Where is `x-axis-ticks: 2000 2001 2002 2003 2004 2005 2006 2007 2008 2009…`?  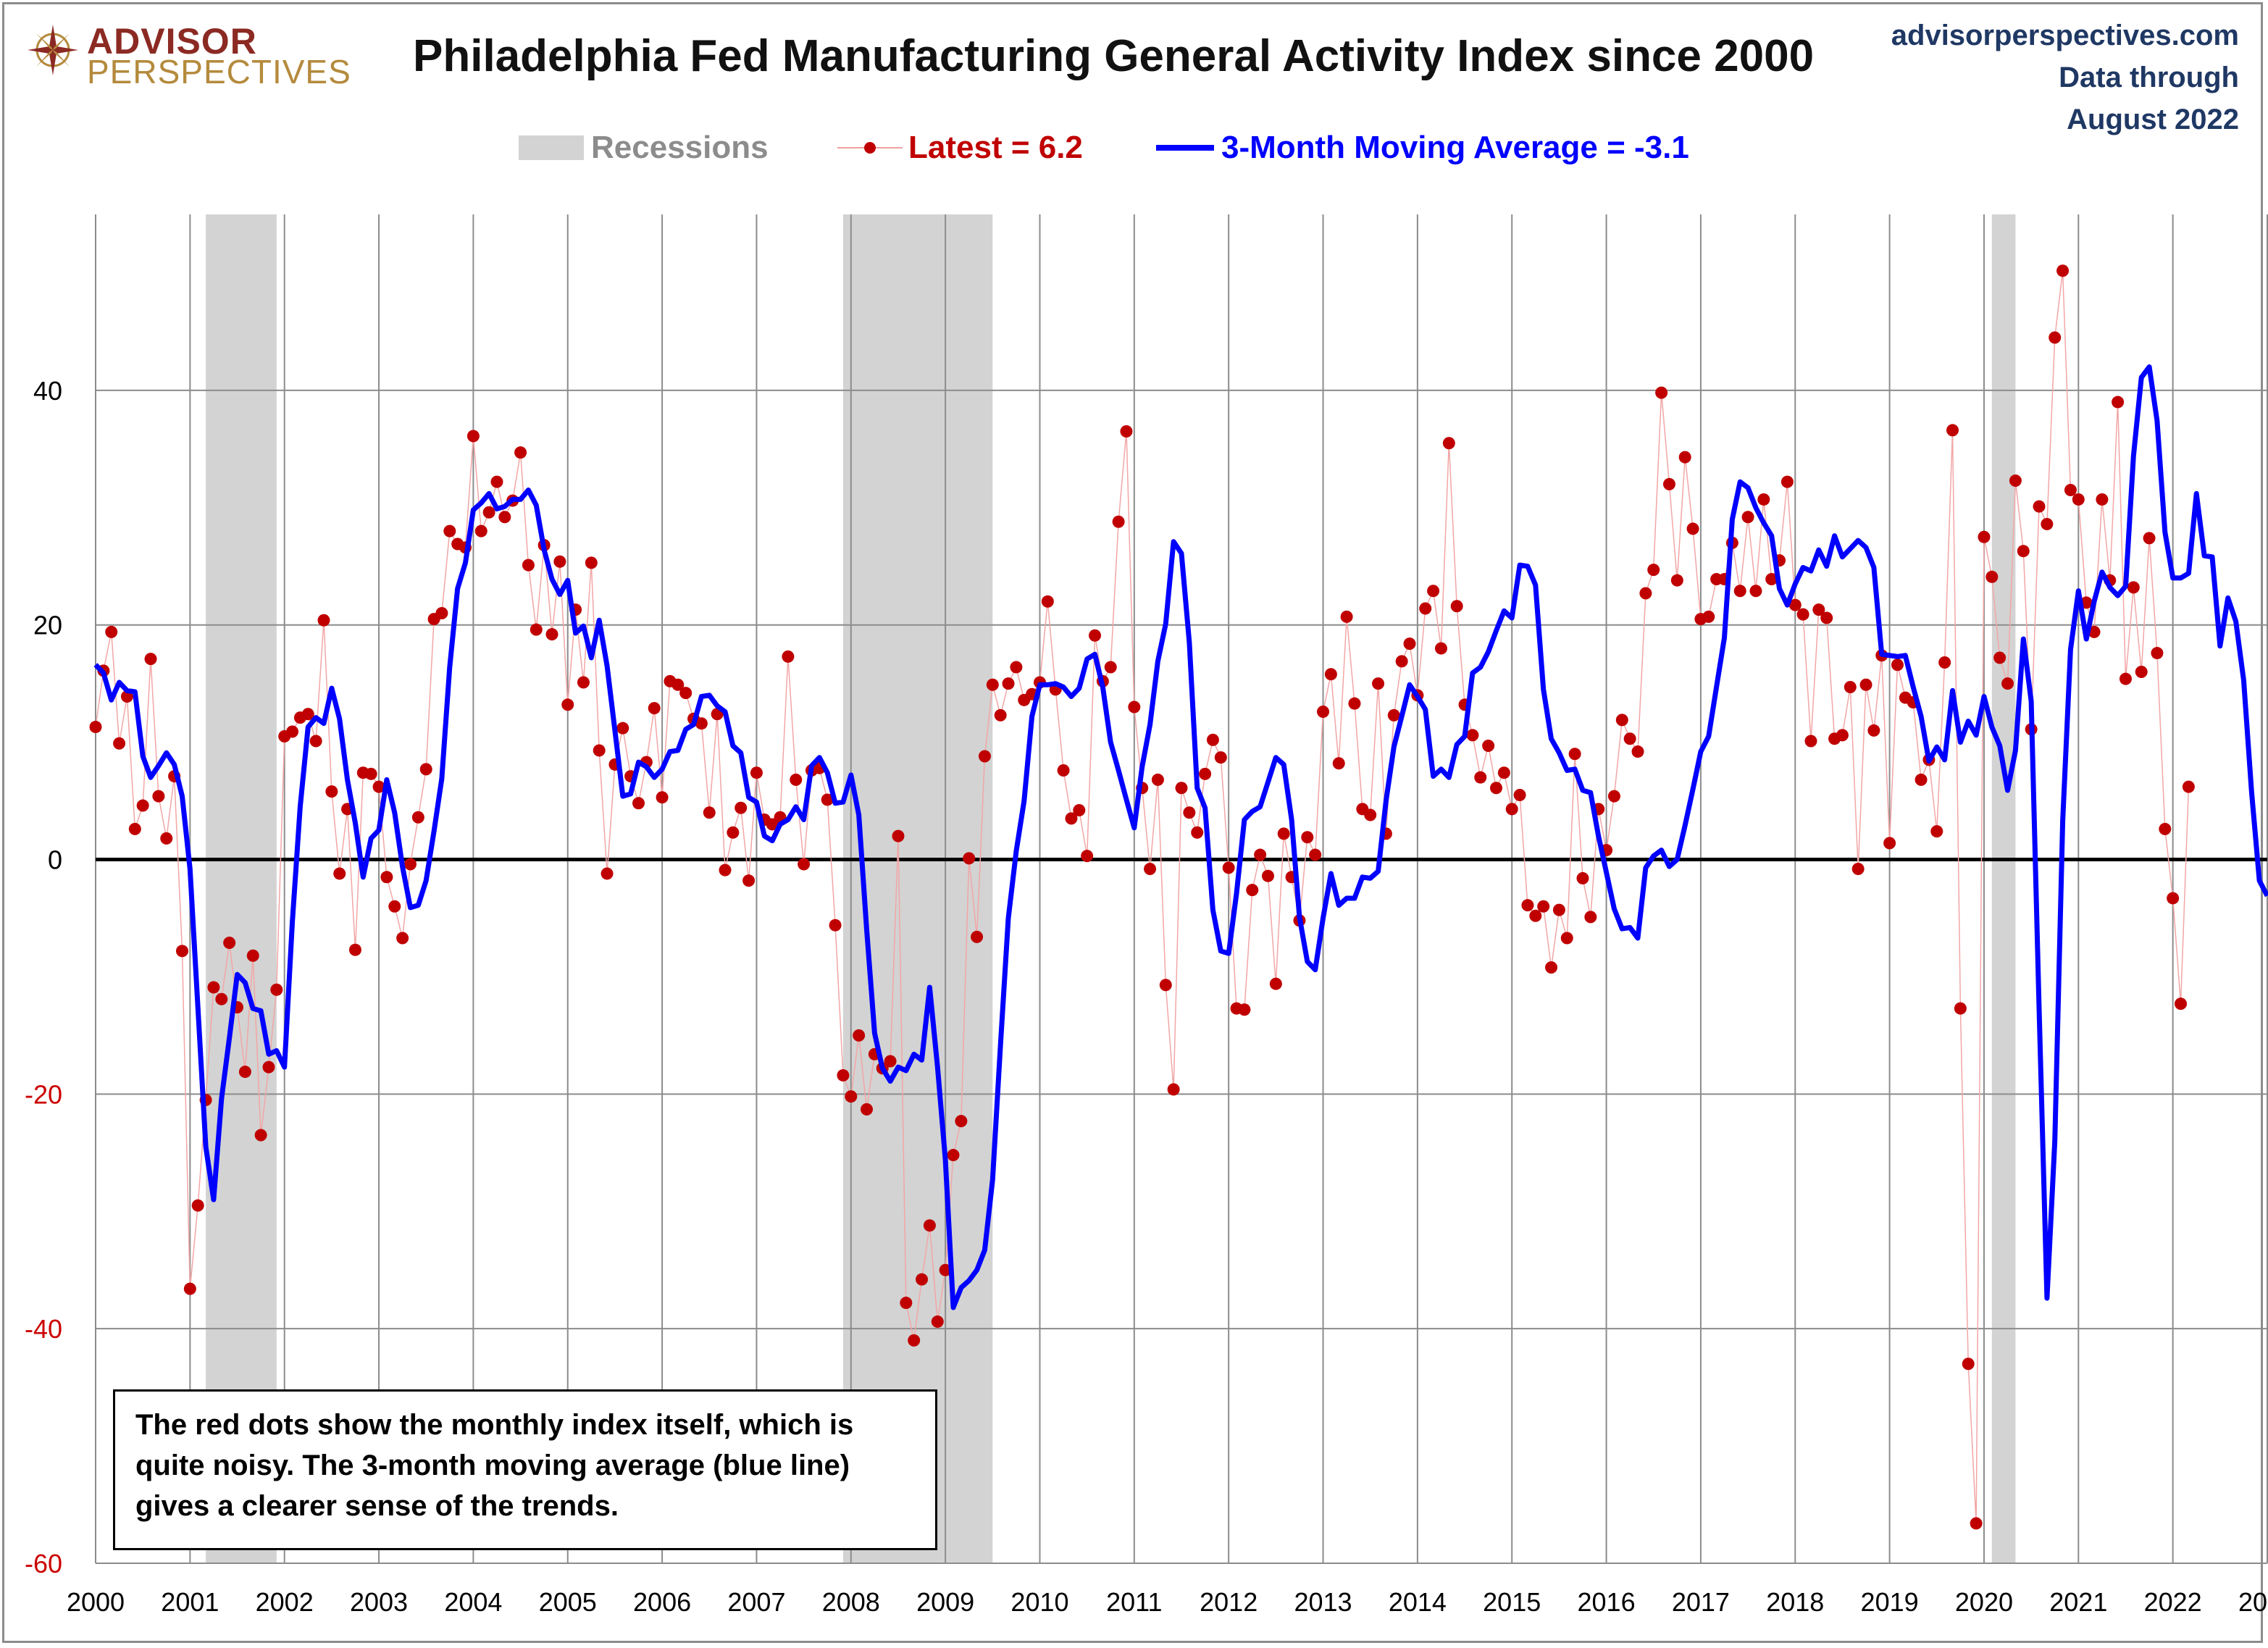
x-axis-ticks: 2000 2001 2002 2003 2004 2005 2006 2007 2008 2009… is located at coordinates (1168, 1602).